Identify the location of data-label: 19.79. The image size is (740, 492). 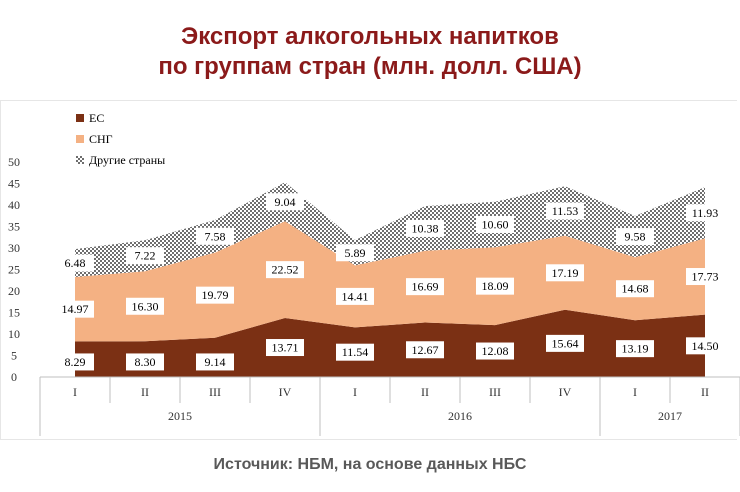
(215, 295).